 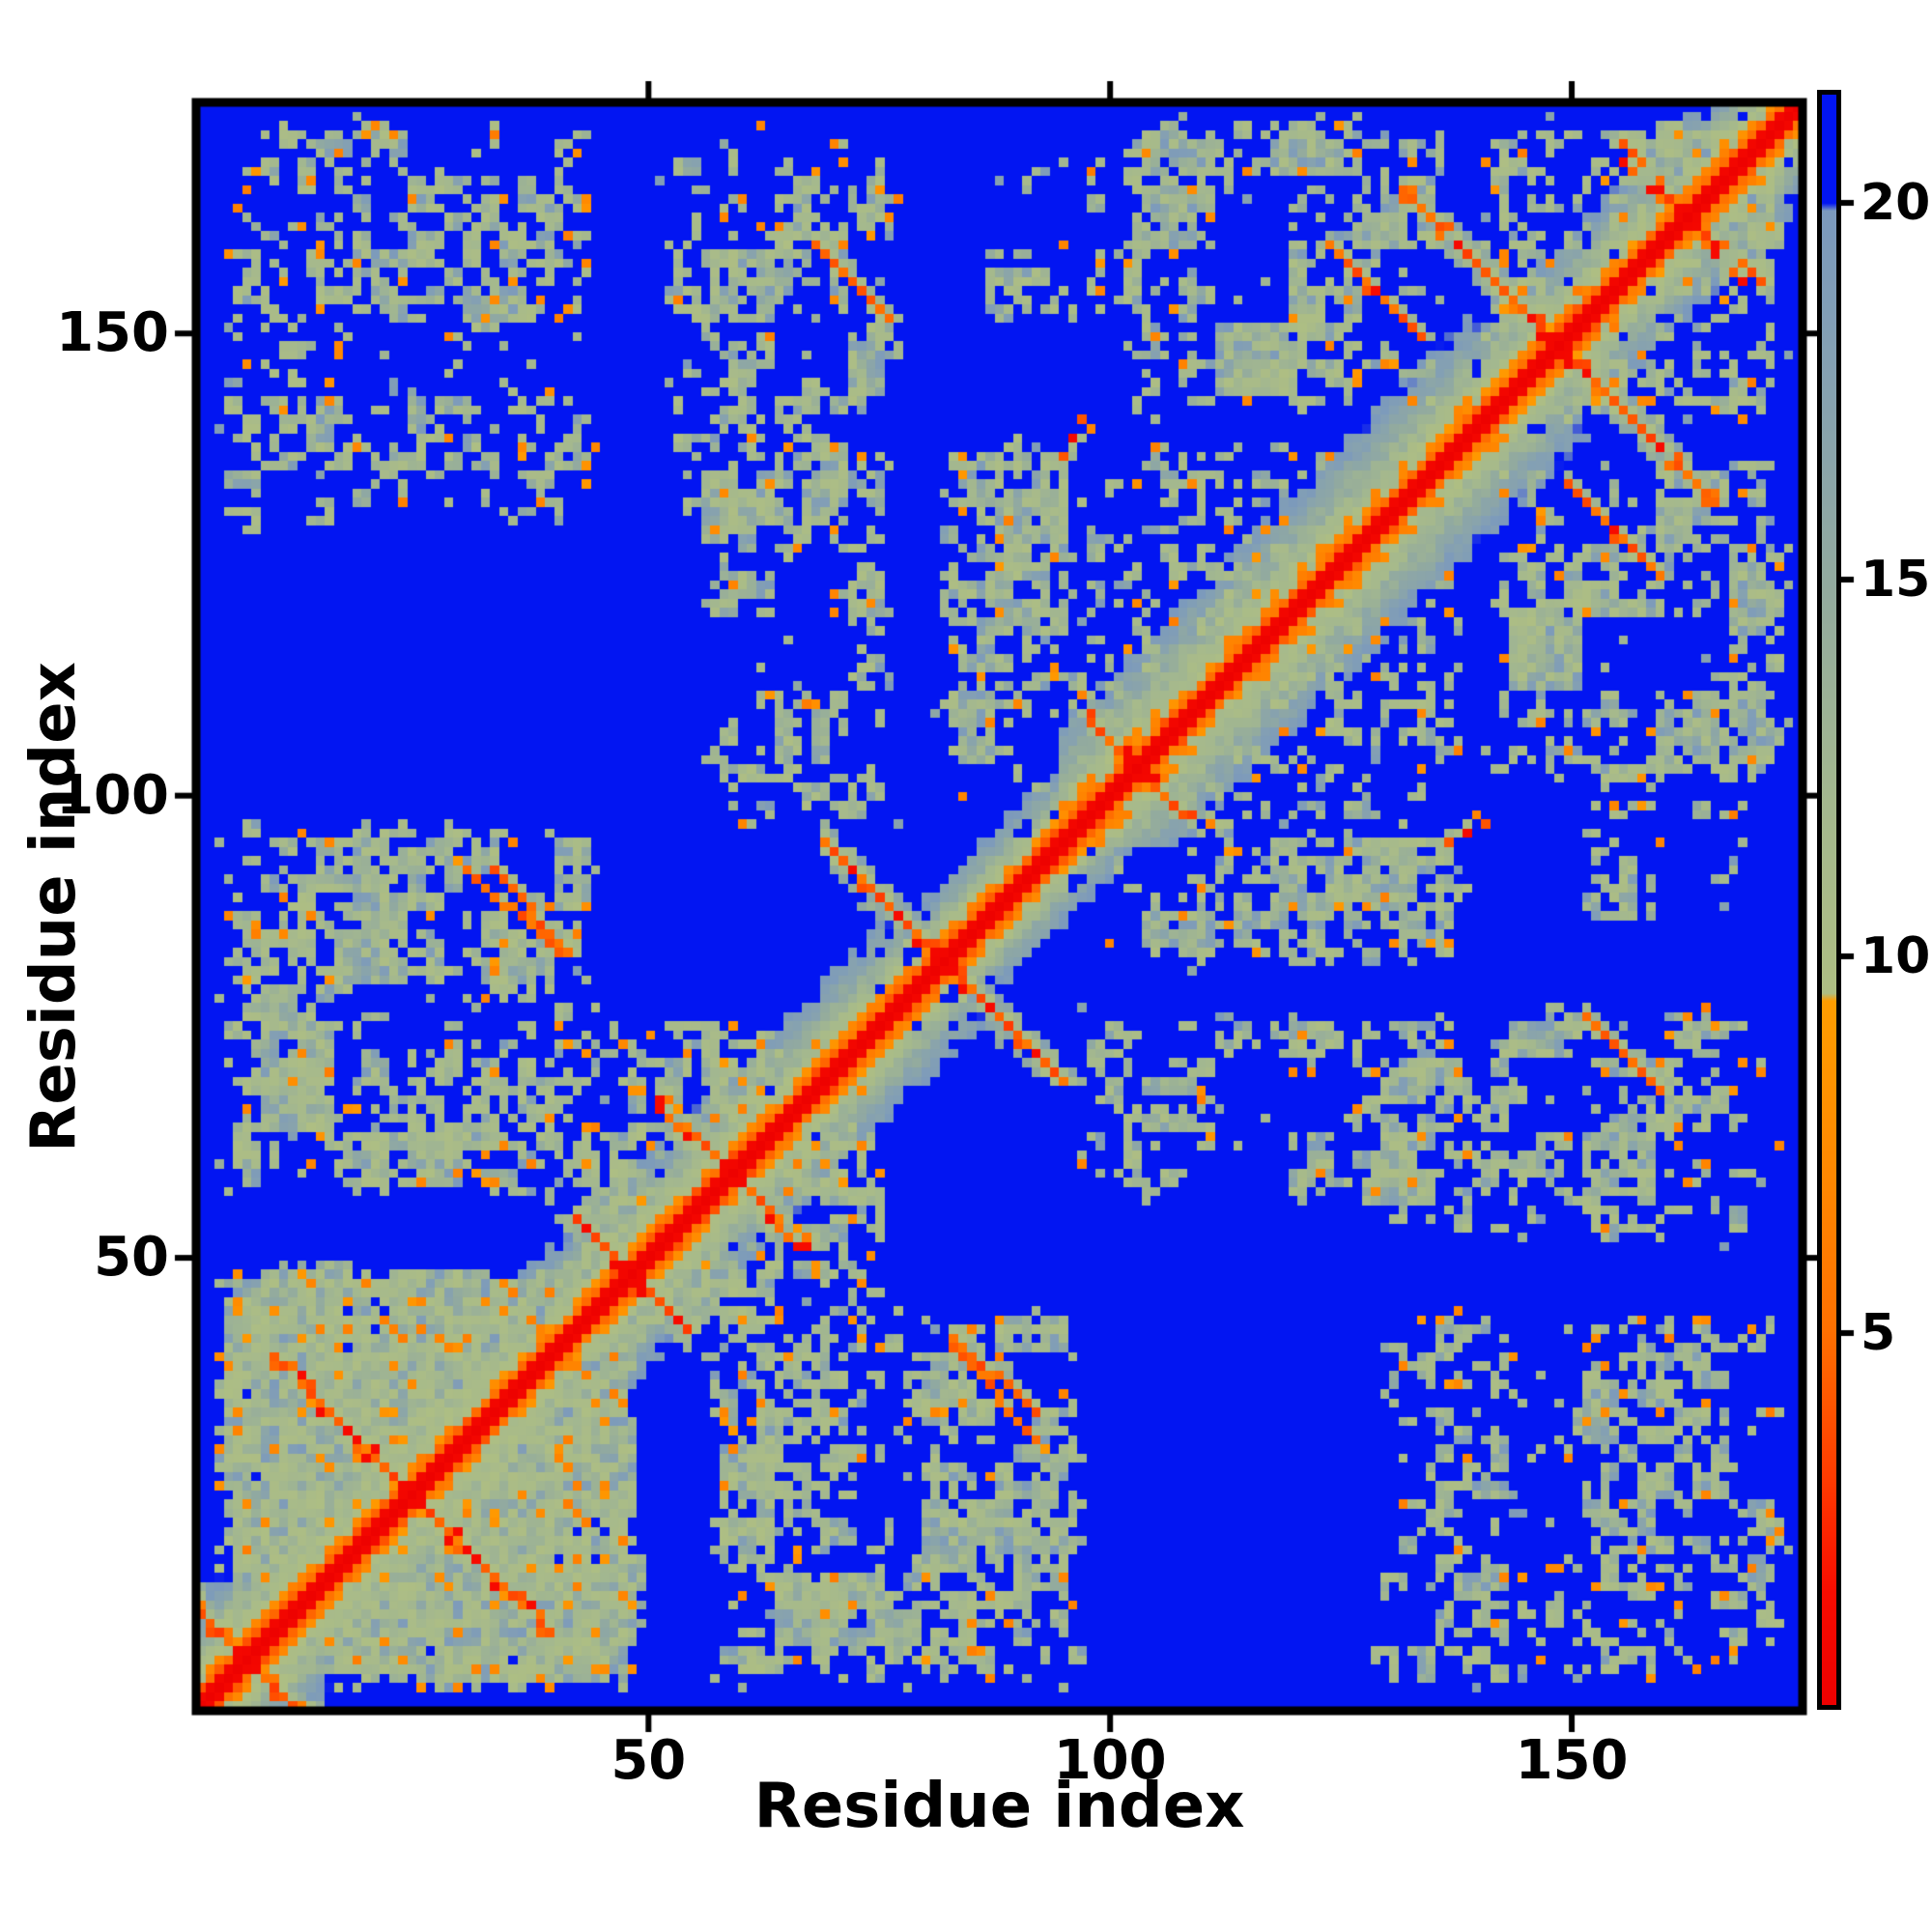 What do you see at coordinates (54, 906) in the screenshot?
I see `y-axis-label: Residue index` at bounding box center [54, 906].